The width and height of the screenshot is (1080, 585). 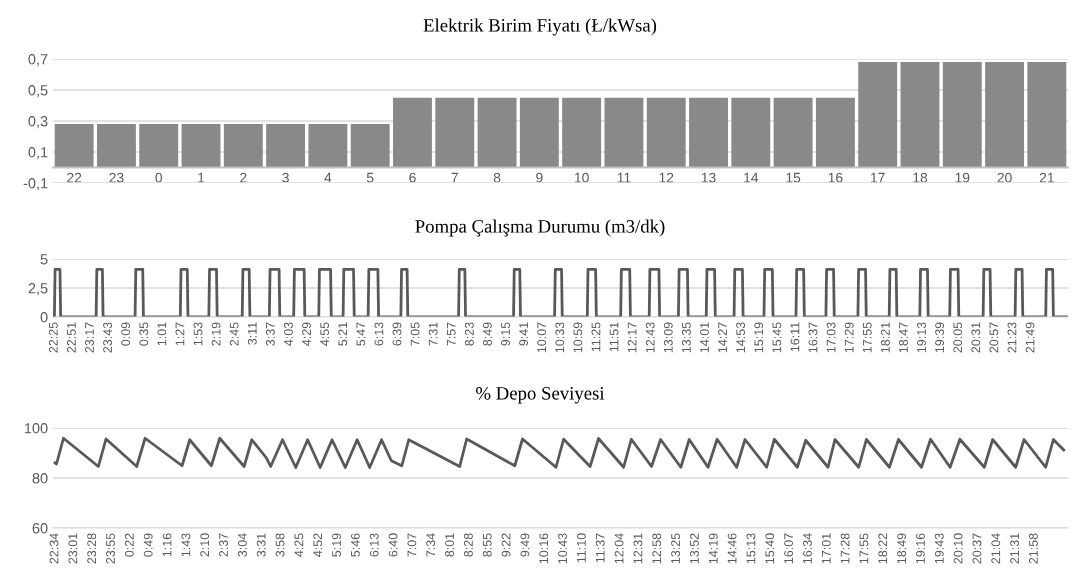 I want to click on x-tick-label: 21:58, so click(x=1033, y=548).